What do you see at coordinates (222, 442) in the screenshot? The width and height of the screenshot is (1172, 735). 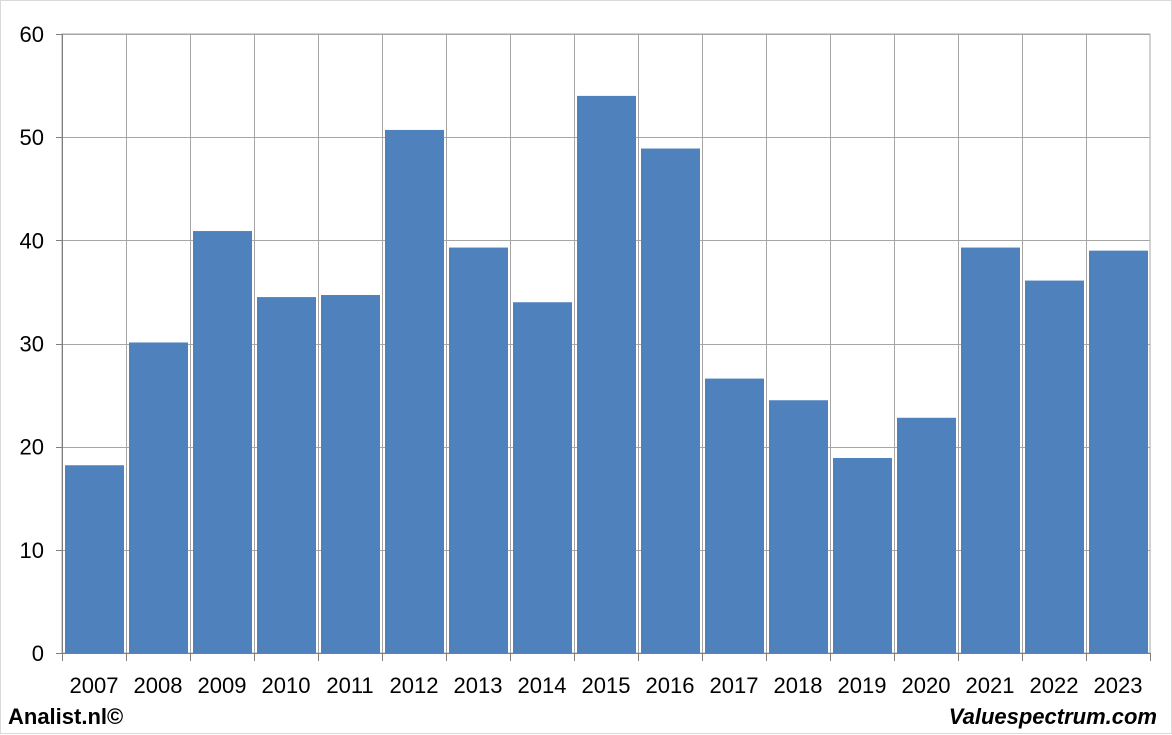 I see `bar-2009` at bounding box center [222, 442].